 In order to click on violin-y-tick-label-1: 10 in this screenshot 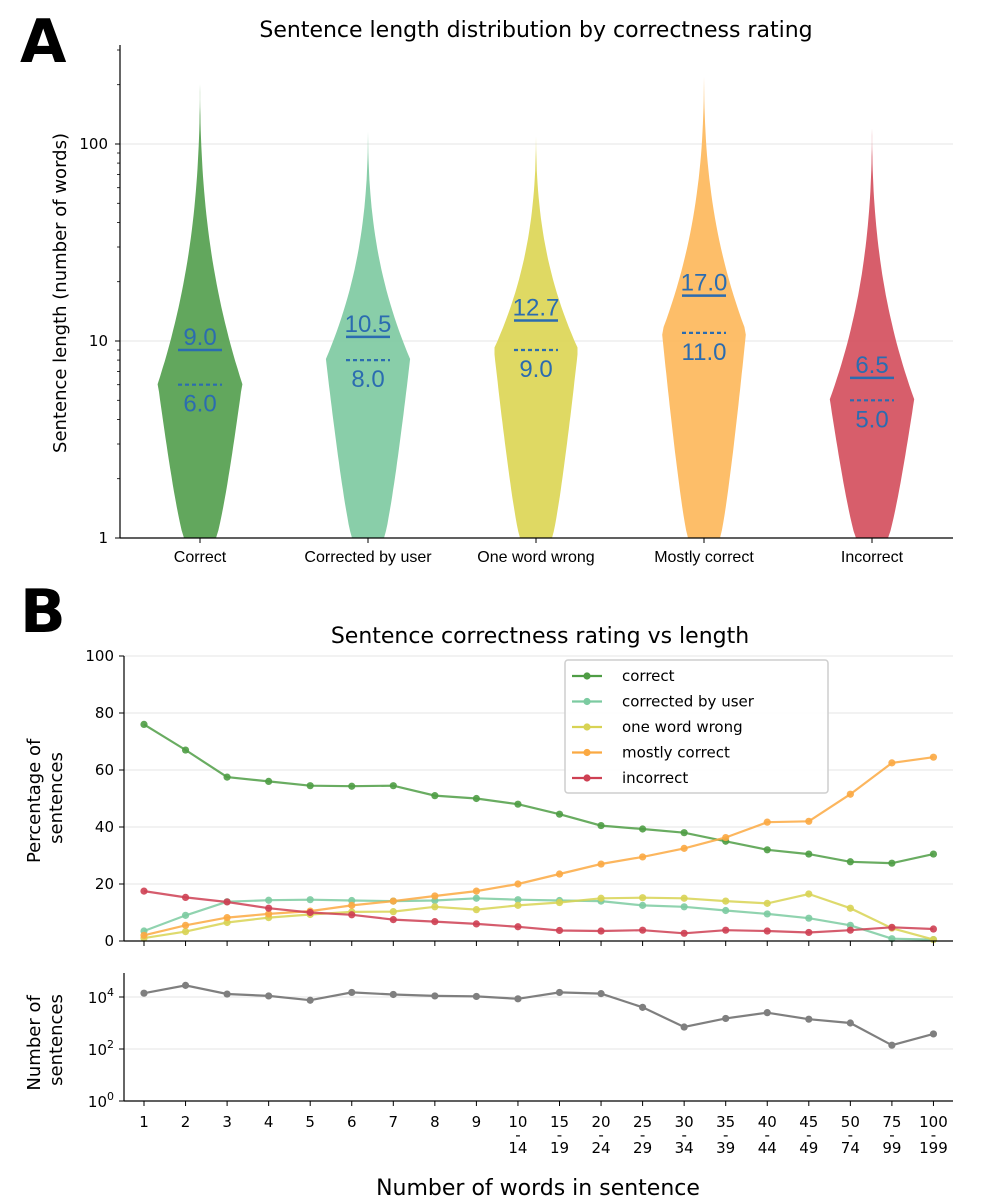, I will do `click(98, 341)`.